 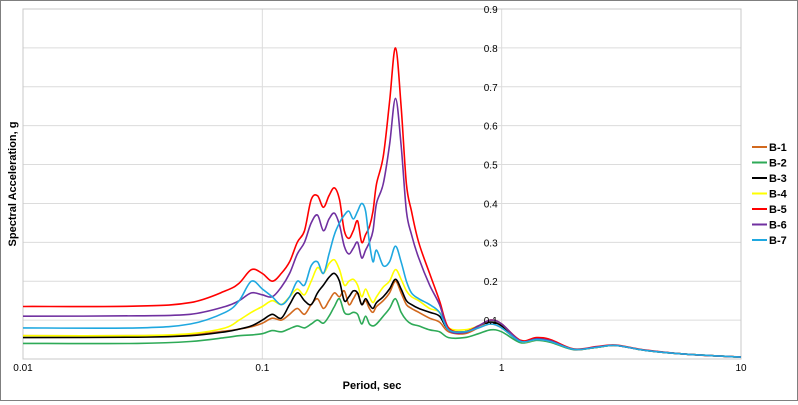 What do you see at coordinates (372, 386) in the screenshot?
I see `x-axis-label: Period, sec` at bounding box center [372, 386].